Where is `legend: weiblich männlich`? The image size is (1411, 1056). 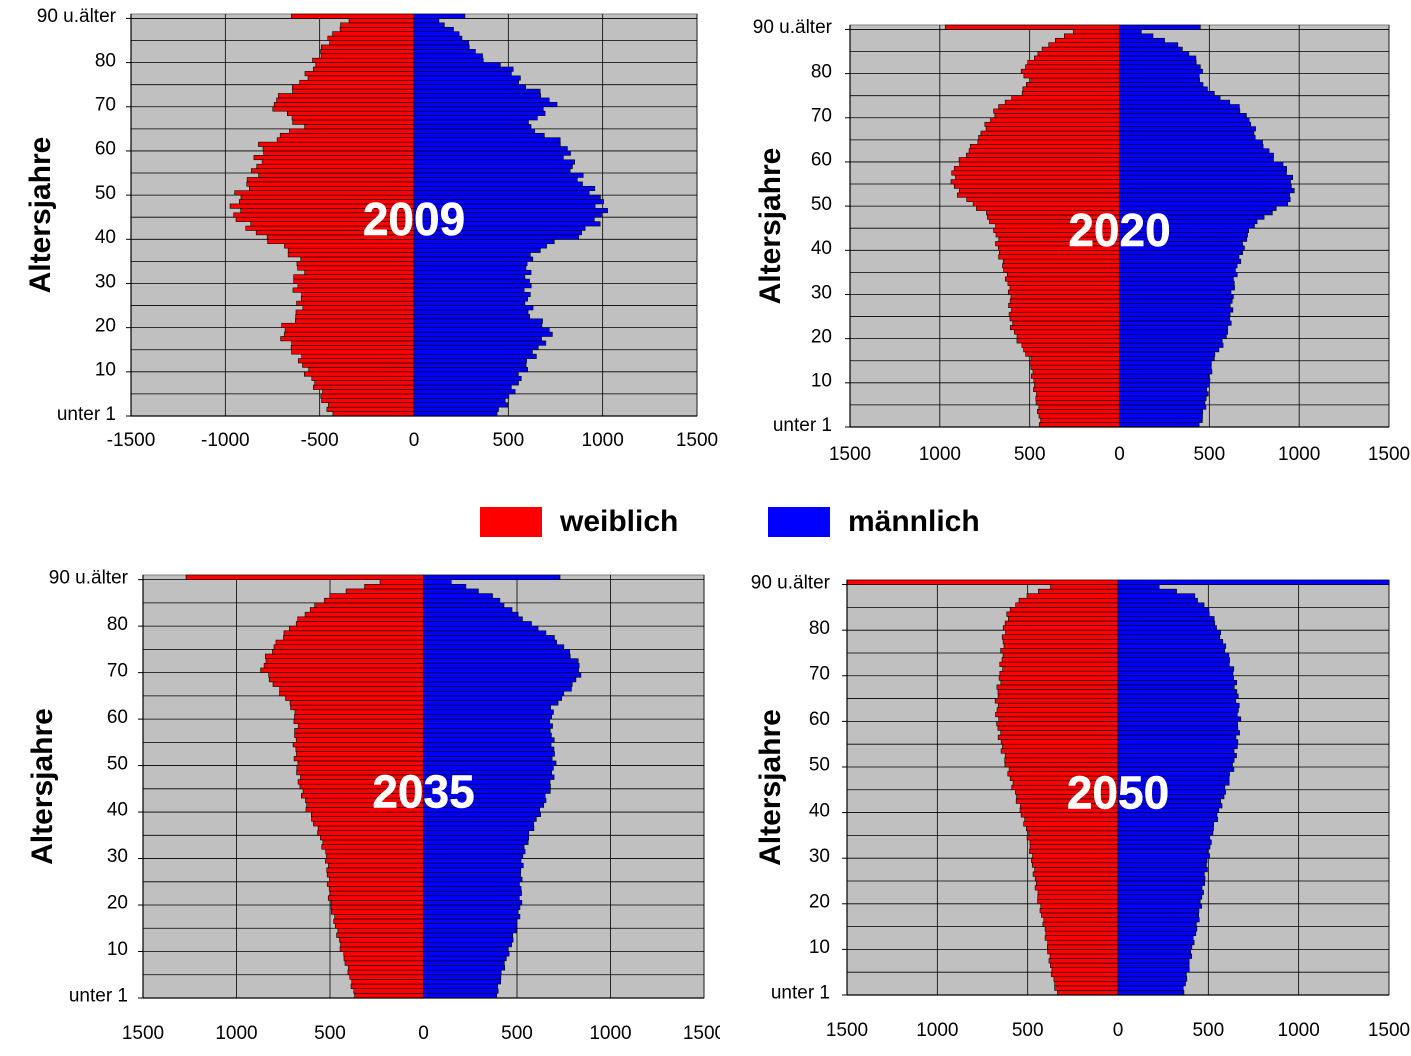 legend: weiblich männlich is located at coordinates (705, 527).